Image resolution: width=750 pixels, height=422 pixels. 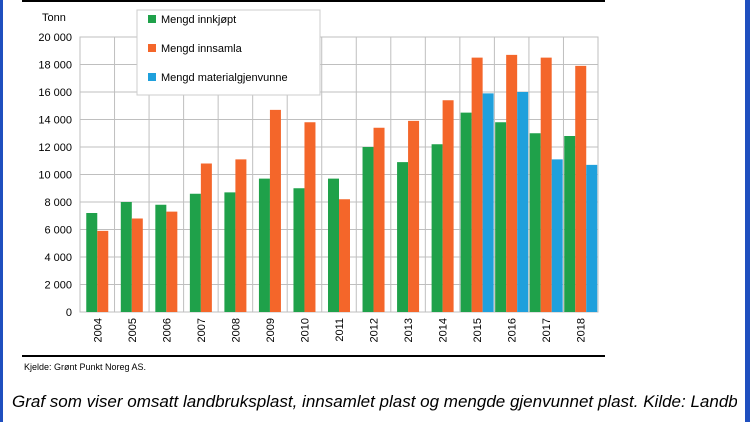 I want to click on x-tick-label: 2011, so click(x=340, y=330).